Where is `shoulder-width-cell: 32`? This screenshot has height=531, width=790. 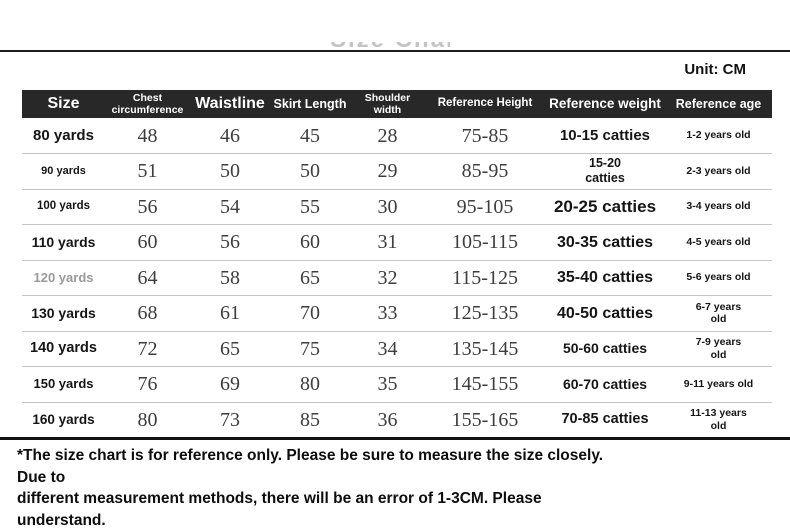 shoulder-width-cell: 32 is located at coordinates (387, 278).